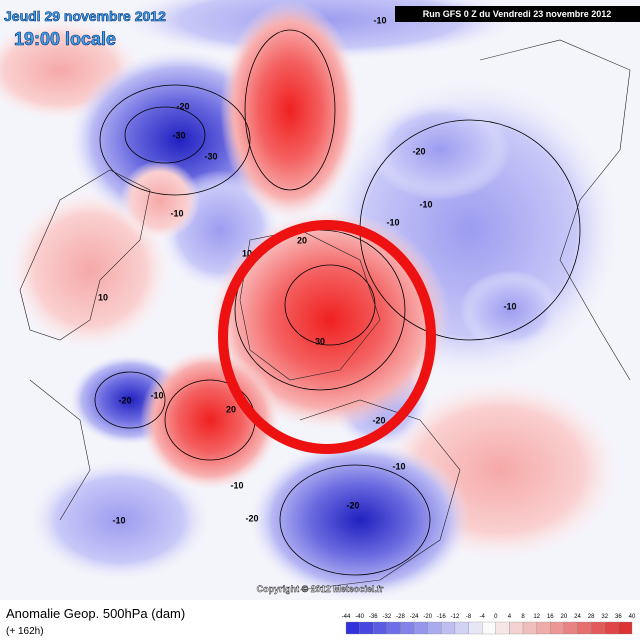  I want to click on legend-tick-label: -24, so click(414, 617).